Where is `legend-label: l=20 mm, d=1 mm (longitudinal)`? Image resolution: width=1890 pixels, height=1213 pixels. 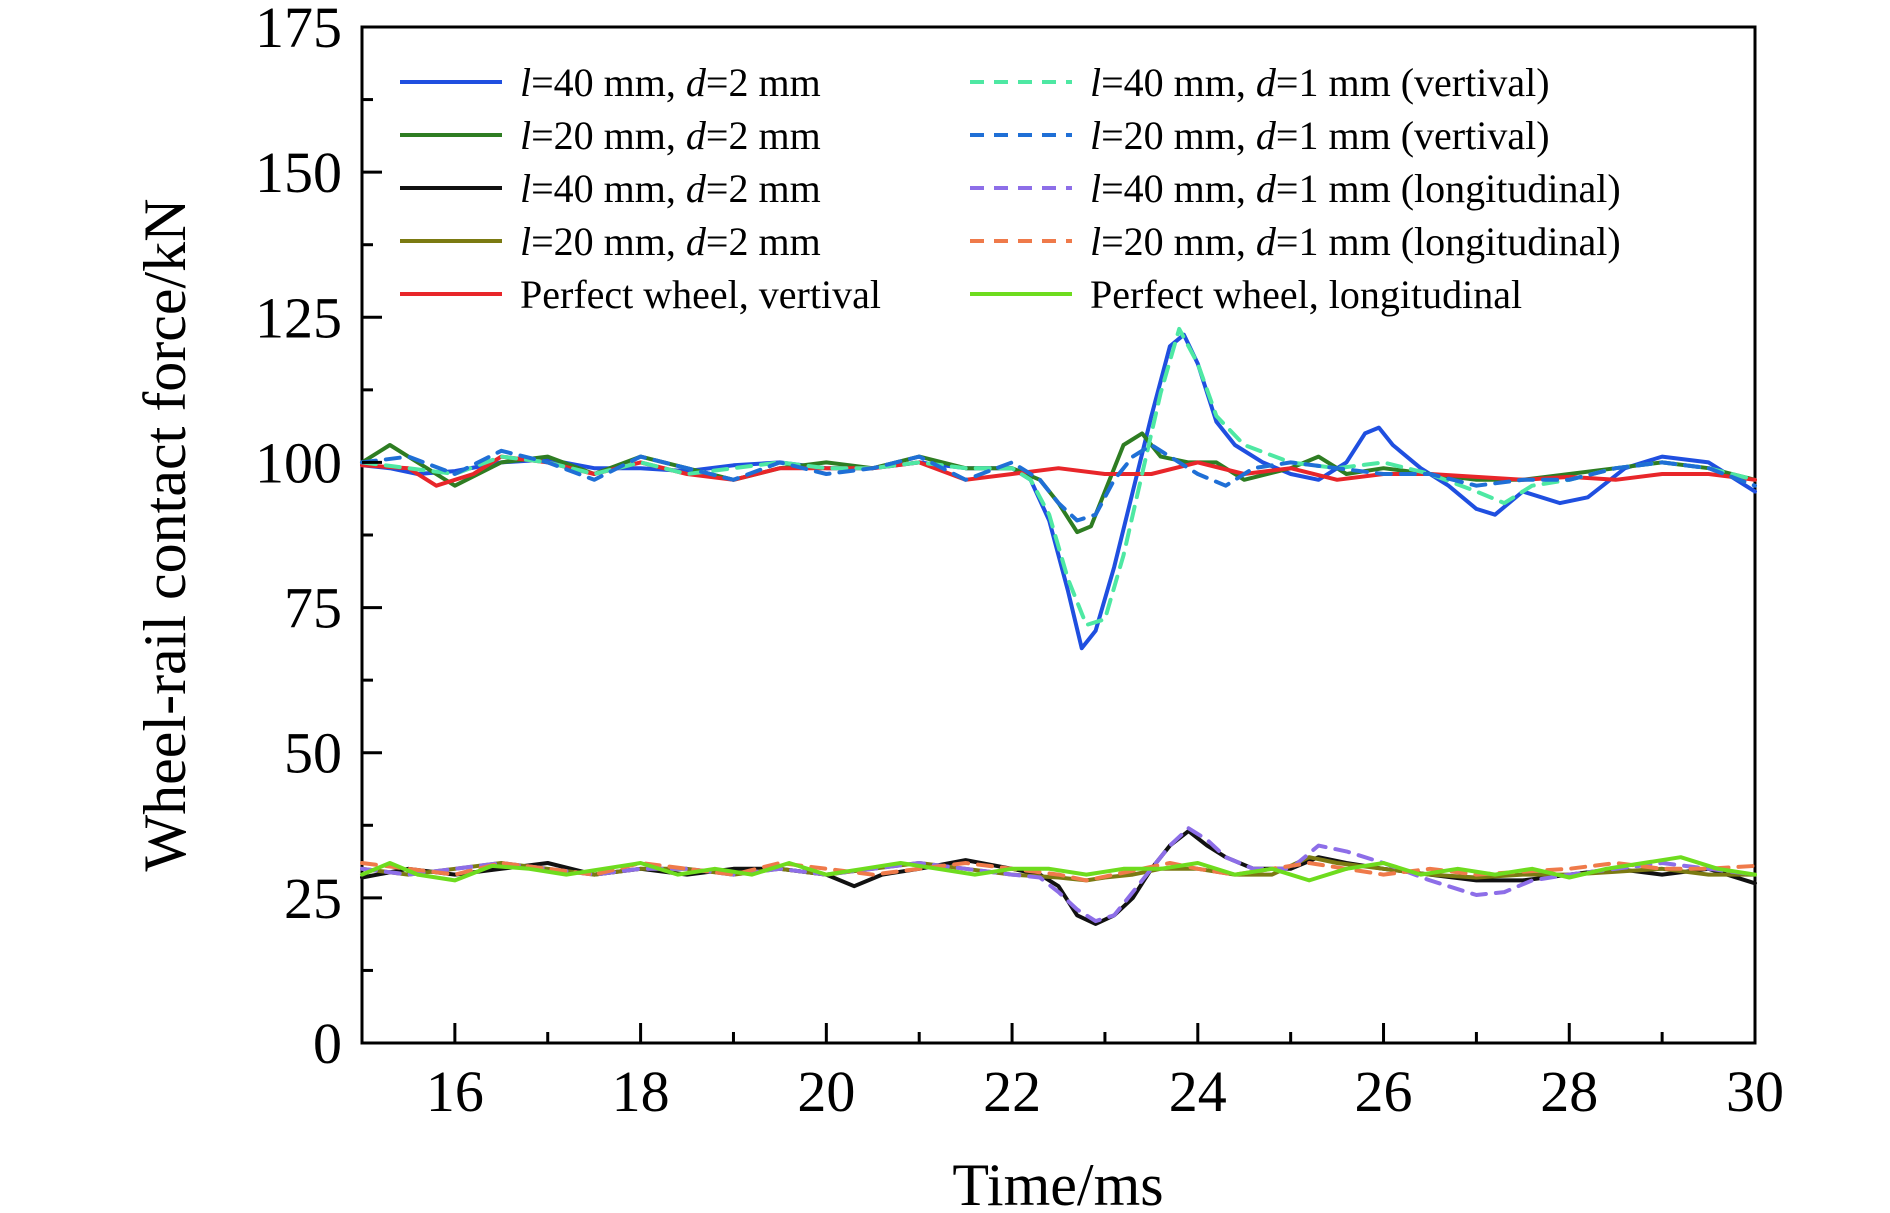
legend-label: l=20 mm, d=1 mm (longitudinal) is located at coordinates (1355, 241).